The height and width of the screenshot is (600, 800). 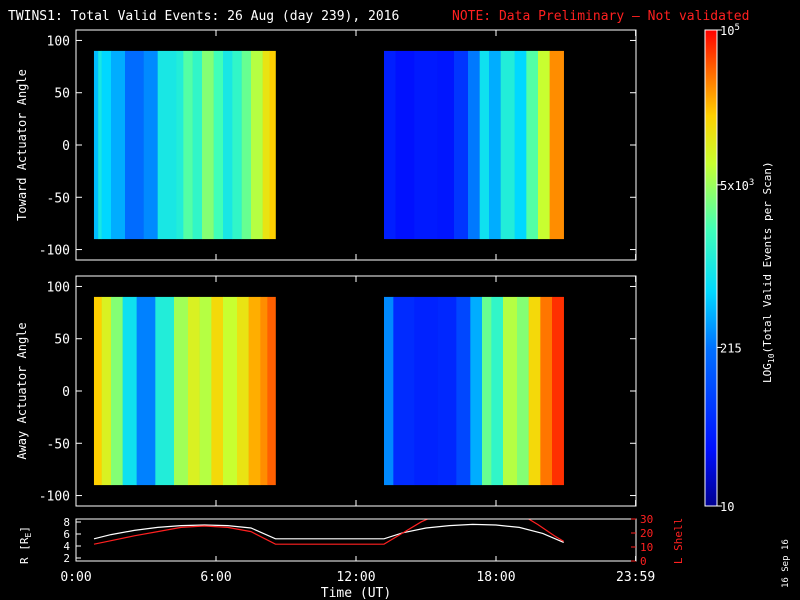 What do you see at coordinates (62, 94) in the screenshot?
I see `toward-ytick-label: 50` at bounding box center [62, 94].